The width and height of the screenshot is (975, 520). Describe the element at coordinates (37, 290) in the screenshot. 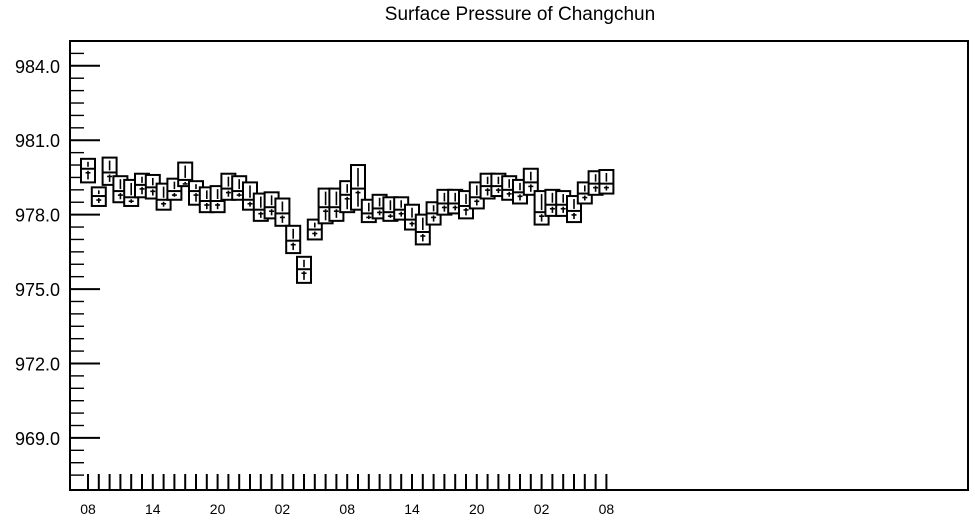

I see `y-tick-label: 975.0` at that location.